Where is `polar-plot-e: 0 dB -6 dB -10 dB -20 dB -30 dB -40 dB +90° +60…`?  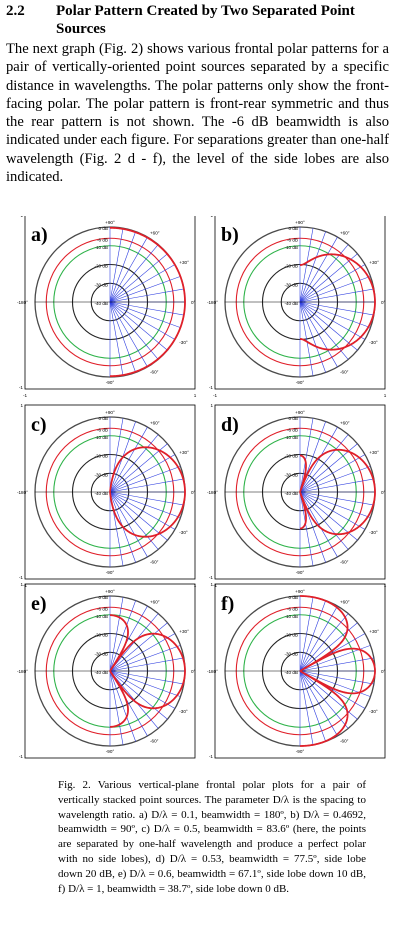
polar-plot-e: 0 dB -6 dB -10 dB -20 dB -30 dB -40 dB +90° +60… is located at coordinates (106, 670).